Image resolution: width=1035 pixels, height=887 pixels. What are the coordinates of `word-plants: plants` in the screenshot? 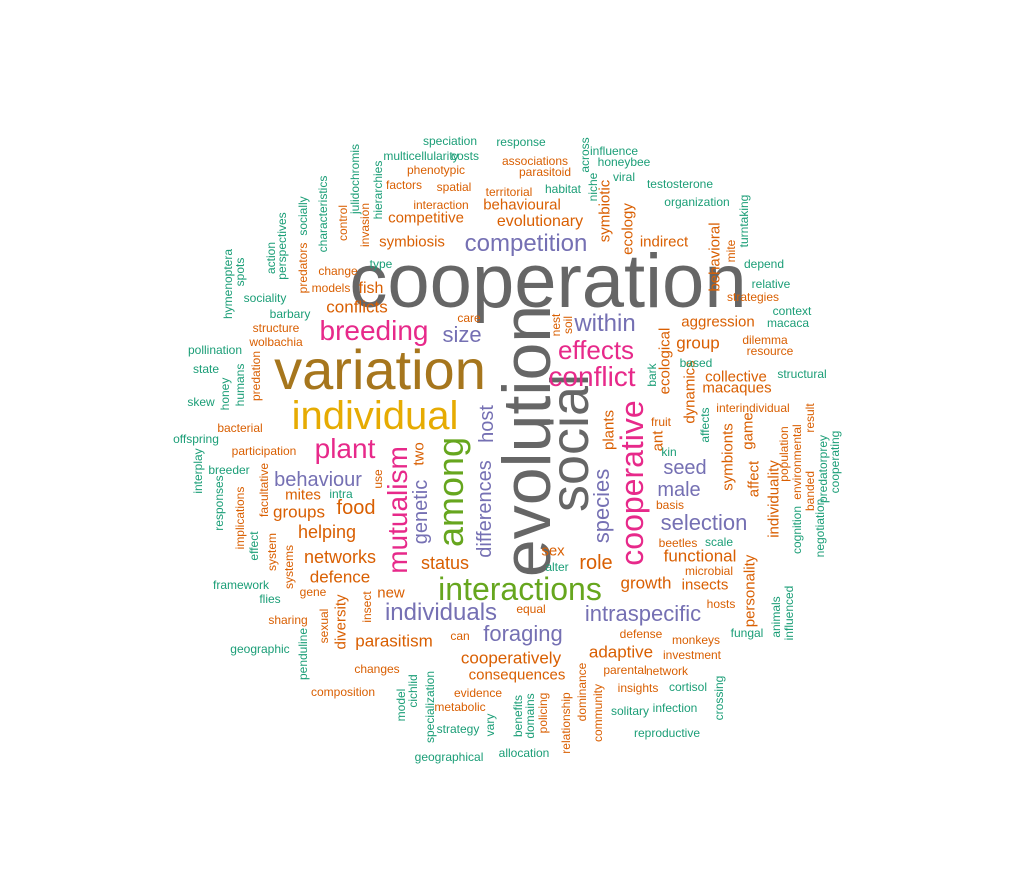 It's located at (609, 430).